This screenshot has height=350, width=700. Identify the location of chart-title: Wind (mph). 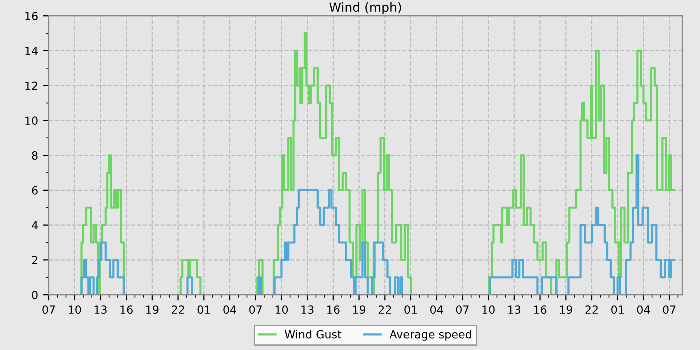
(366, 8).